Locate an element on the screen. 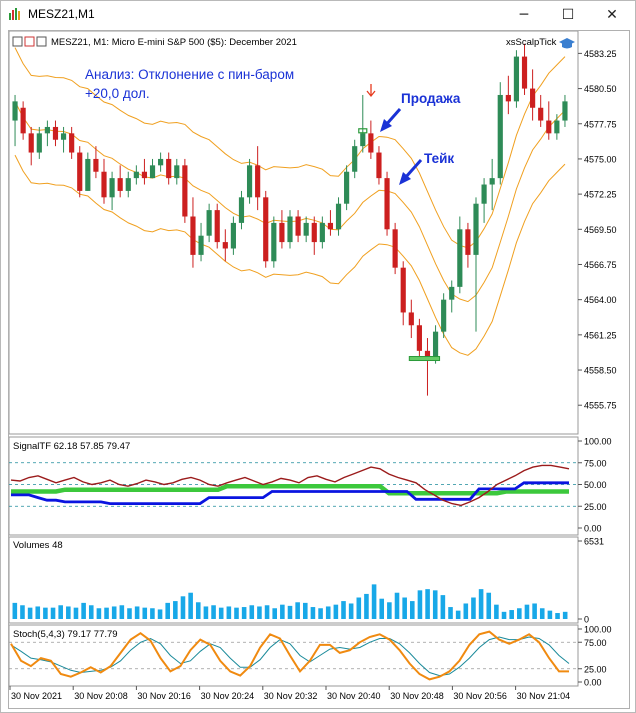  analysis-annotation-line1: Анализ: Отклонение с пин-баром is located at coordinates (189, 74).